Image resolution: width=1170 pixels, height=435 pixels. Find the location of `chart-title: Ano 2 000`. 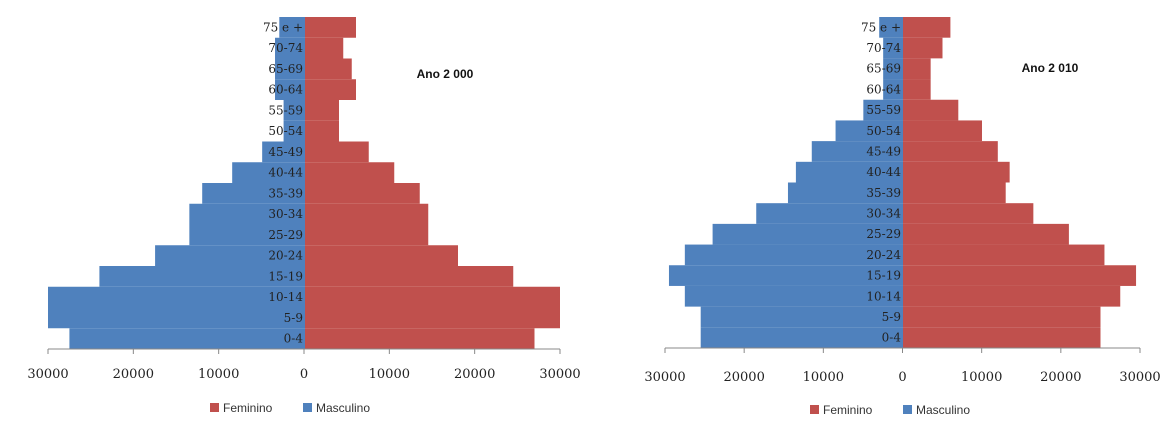

chart-title: Ano 2 000 is located at coordinates (445, 74).